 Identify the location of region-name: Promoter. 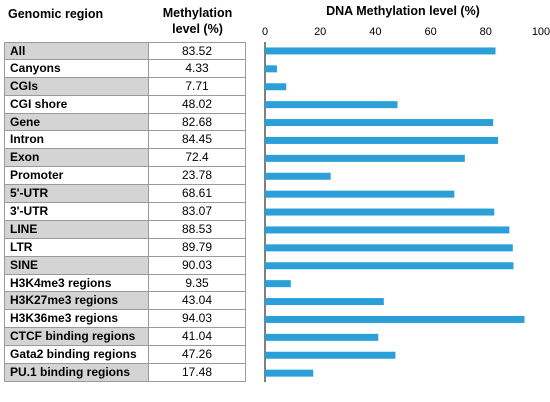
(77, 176).